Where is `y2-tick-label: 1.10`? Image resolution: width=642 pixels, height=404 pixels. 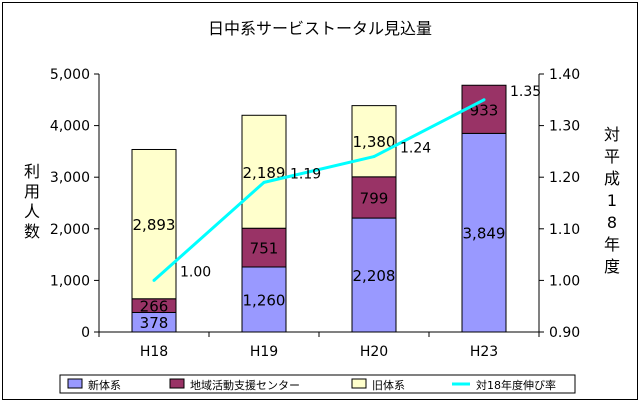
y2-tick-label: 1.10 is located at coordinates (564, 230).